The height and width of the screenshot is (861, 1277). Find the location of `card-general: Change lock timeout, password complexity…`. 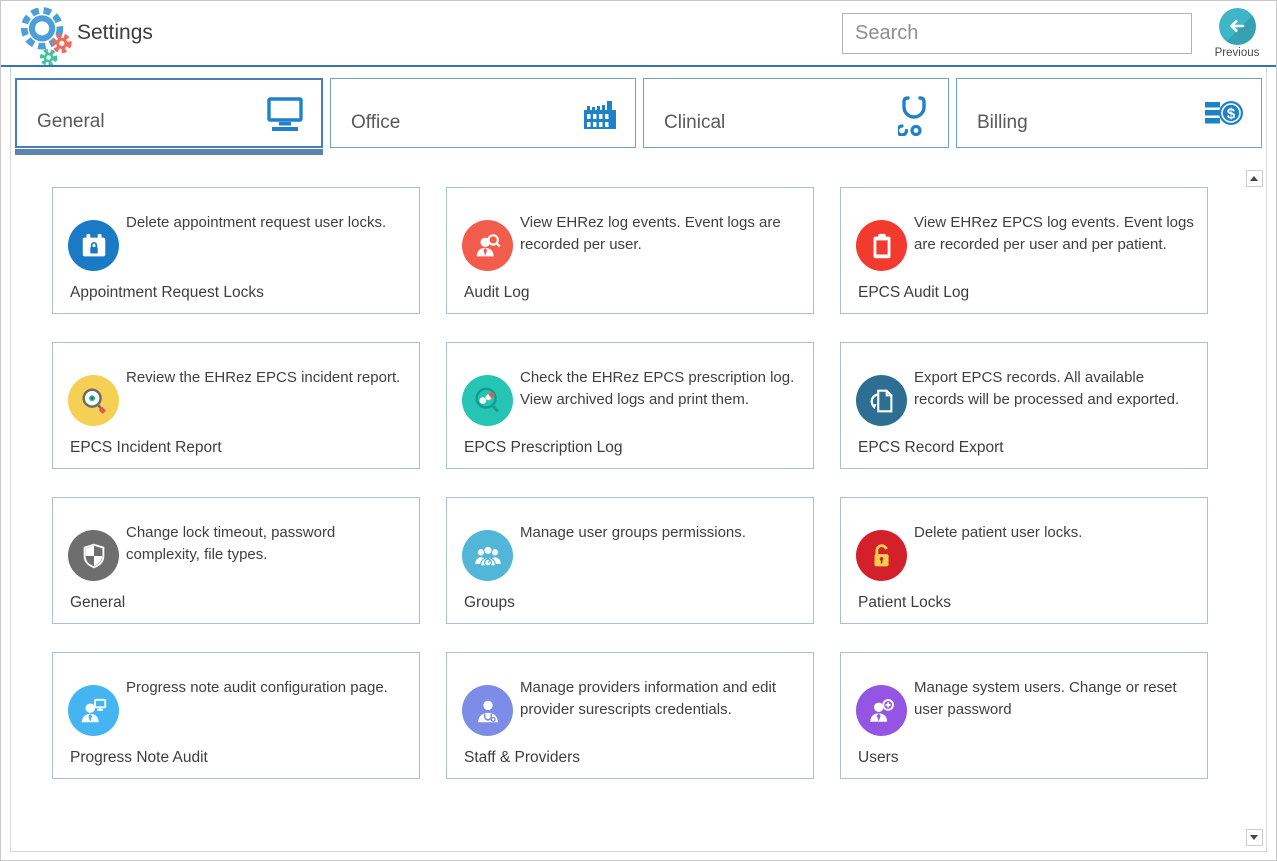

card-general: Change lock timeout, password complexity… is located at coordinates (236, 560).